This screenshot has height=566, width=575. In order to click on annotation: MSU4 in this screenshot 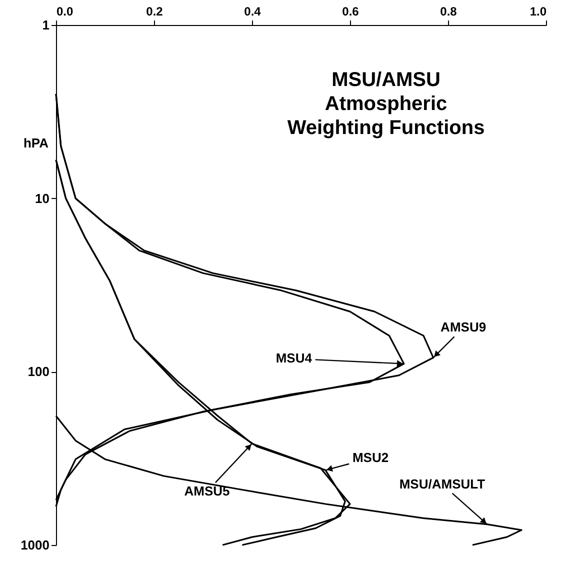, I will do `click(294, 358)`.